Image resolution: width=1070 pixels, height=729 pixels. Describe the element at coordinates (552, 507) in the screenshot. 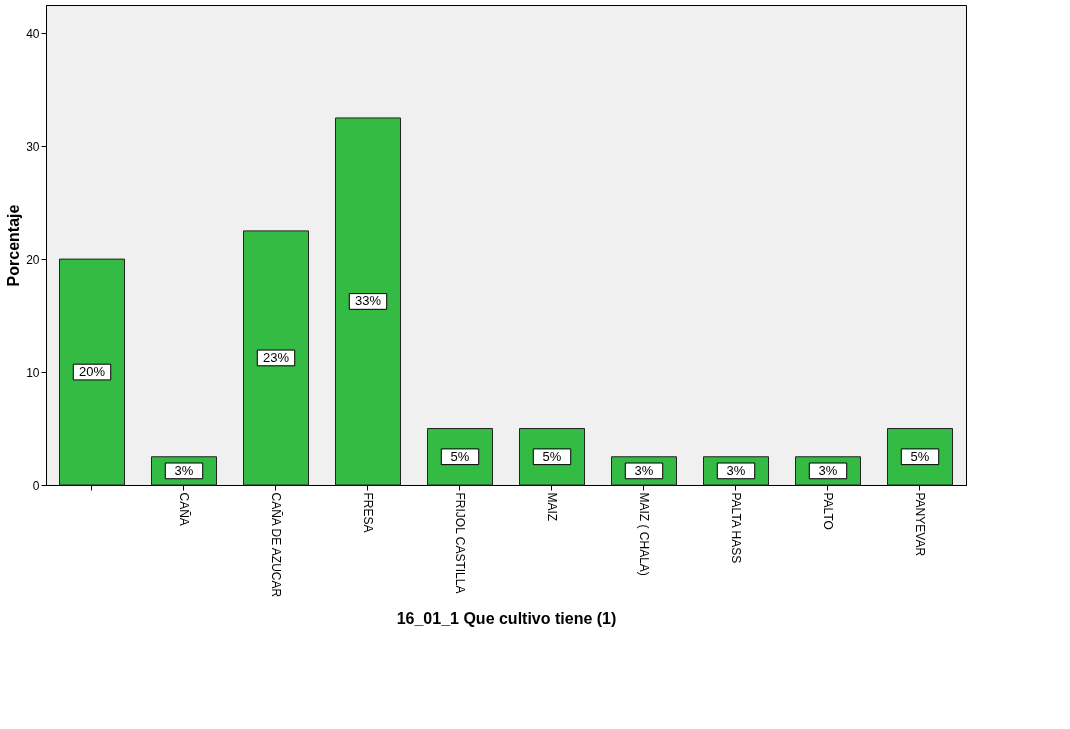

I see `x-tick-label: MAIZ` at that location.